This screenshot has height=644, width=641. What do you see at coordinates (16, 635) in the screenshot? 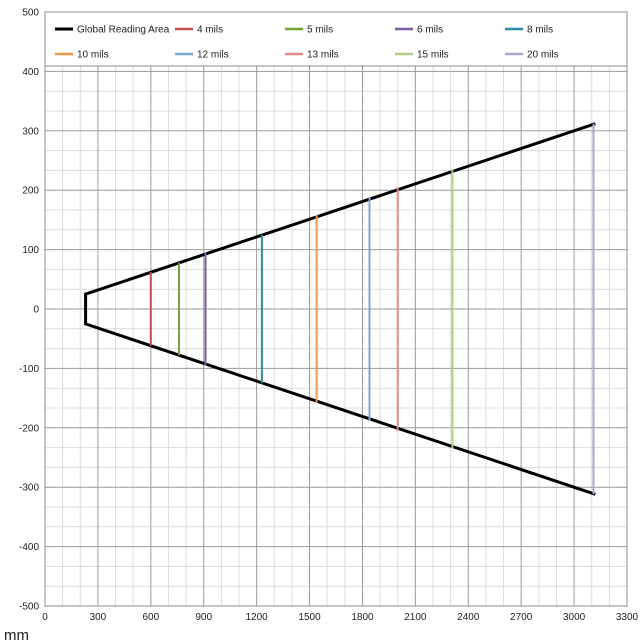
I see `x-axis-unit-label: mm` at bounding box center [16, 635].